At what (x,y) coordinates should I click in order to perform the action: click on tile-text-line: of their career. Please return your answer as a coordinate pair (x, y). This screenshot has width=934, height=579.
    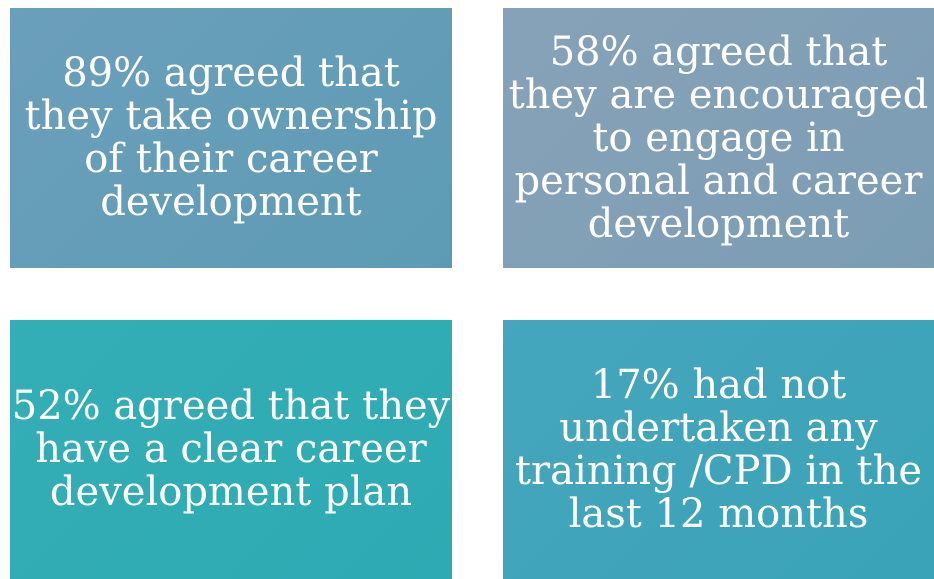
    Looking at the image, I should click on (231, 159).